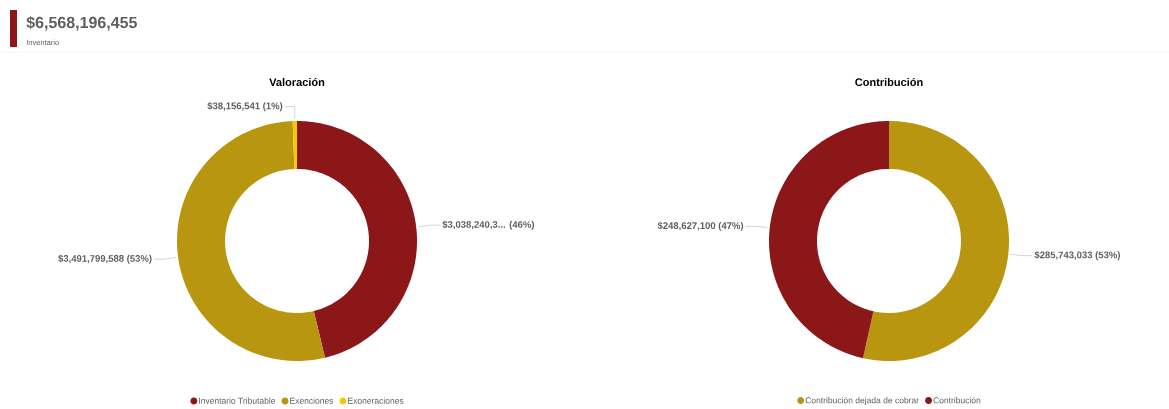  What do you see at coordinates (889, 82) in the screenshot?
I see `chart-title: Contribución` at bounding box center [889, 82].